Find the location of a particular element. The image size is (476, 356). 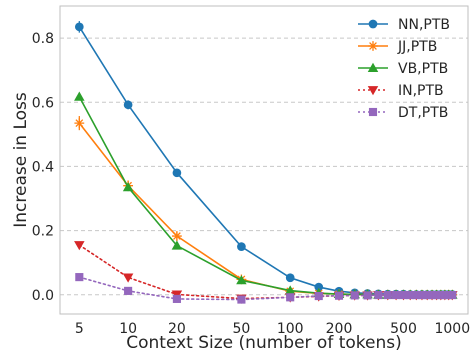

legend-item: NN,PTB is located at coordinates (404, 25).